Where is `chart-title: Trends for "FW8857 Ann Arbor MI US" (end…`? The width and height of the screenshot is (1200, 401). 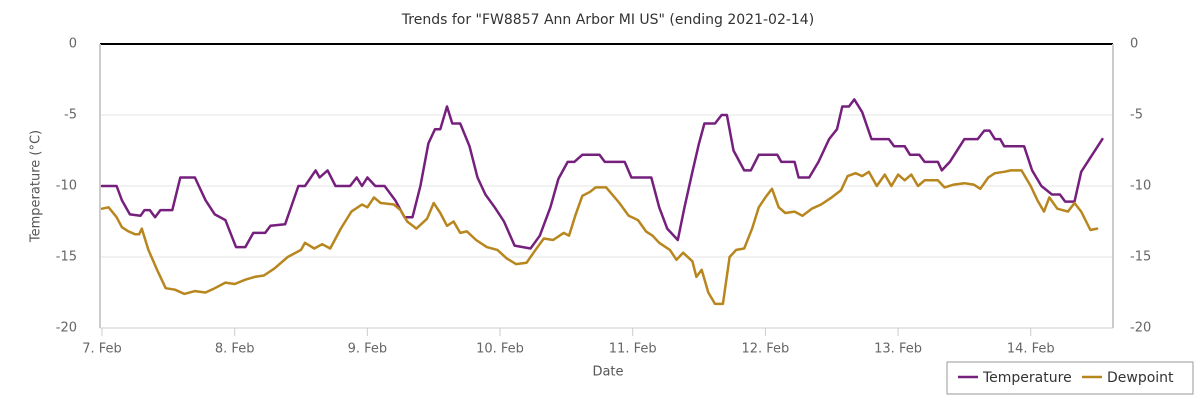 chart-title: Trends for "FW8857 Ann Arbor MI US" (end… is located at coordinates (607, 20).